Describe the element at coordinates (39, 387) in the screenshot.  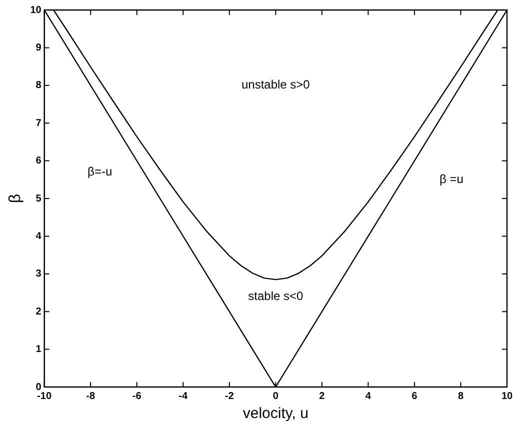
I see `y-tick-label: 0` at that location.